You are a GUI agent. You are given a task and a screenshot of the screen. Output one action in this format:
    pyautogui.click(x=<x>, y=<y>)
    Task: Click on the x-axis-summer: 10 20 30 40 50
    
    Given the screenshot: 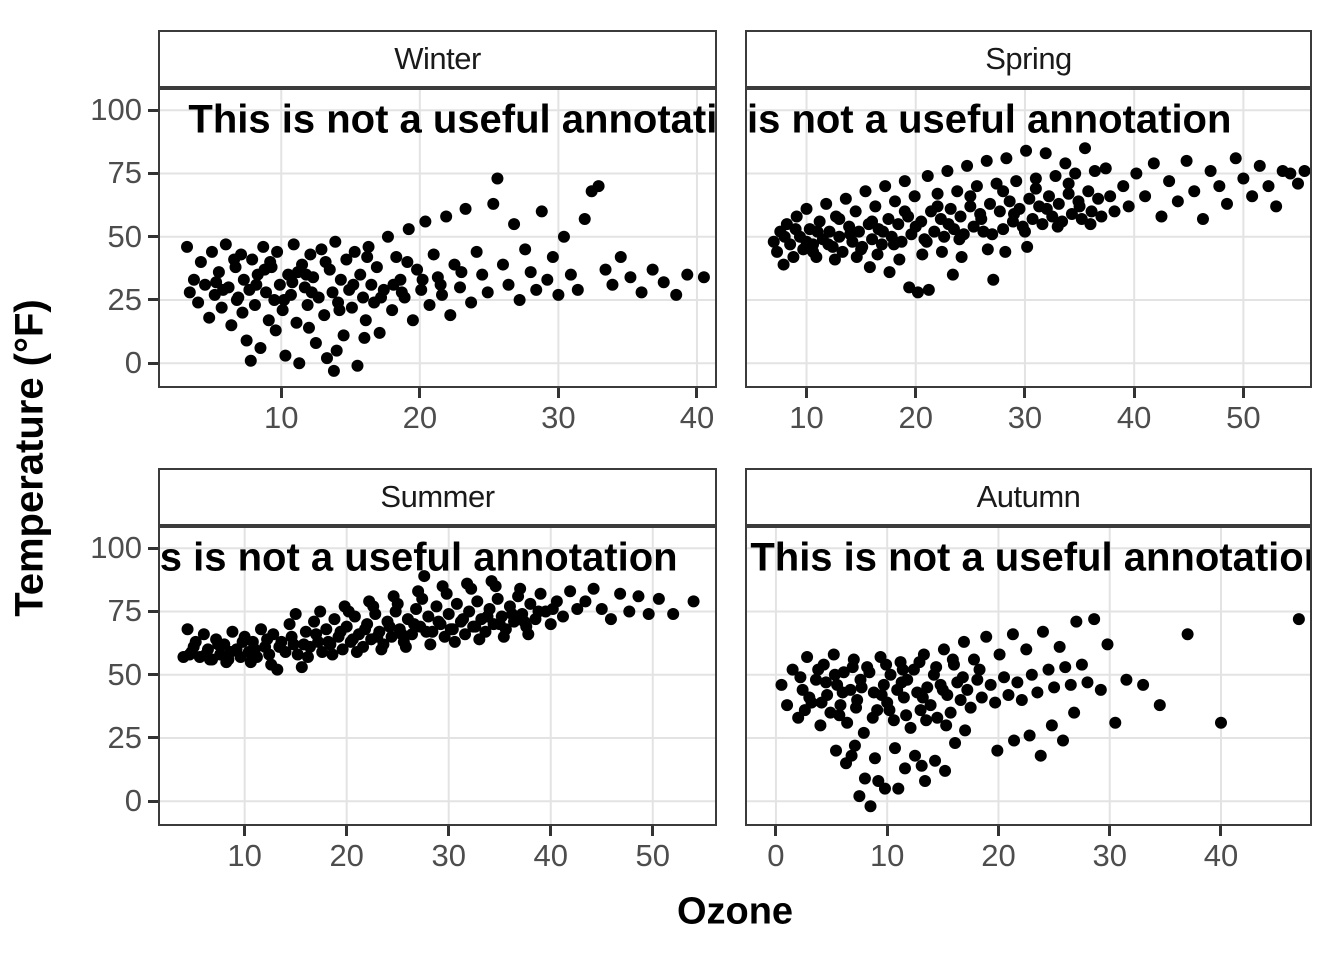 What is the action you would take?
    pyautogui.click(x=437, y=854)
    